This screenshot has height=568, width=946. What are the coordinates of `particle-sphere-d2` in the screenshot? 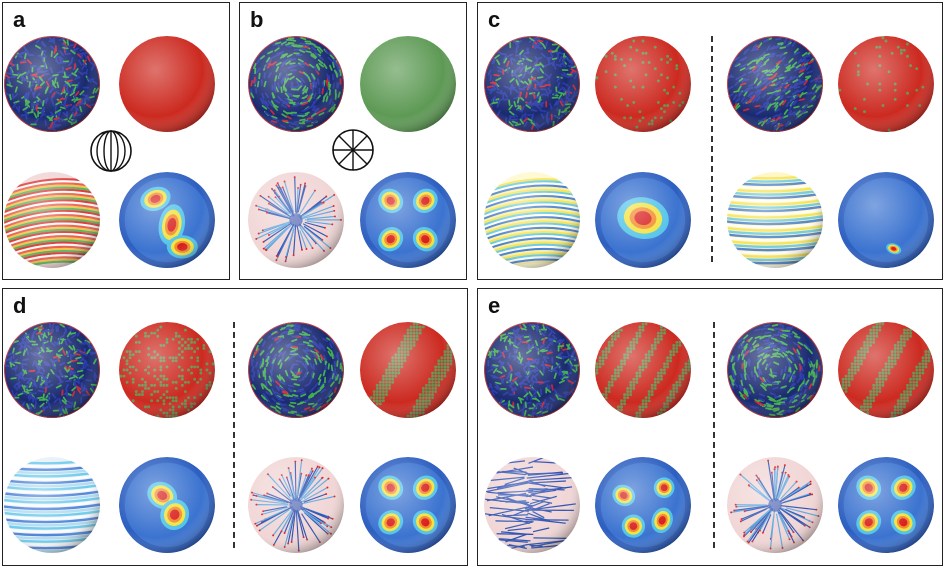 It's located at (408, 370).